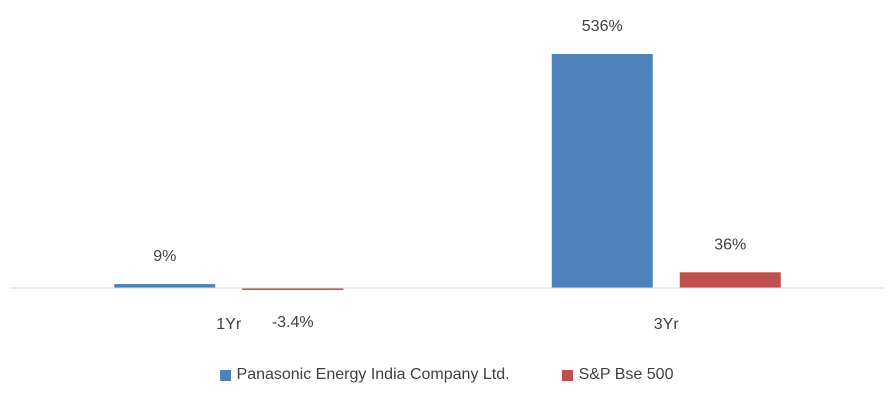 Image resolution: width=893 pixels, height=393 pixels. I want to click on category-labels: 1Yr 3Yr, so click(447, 324).